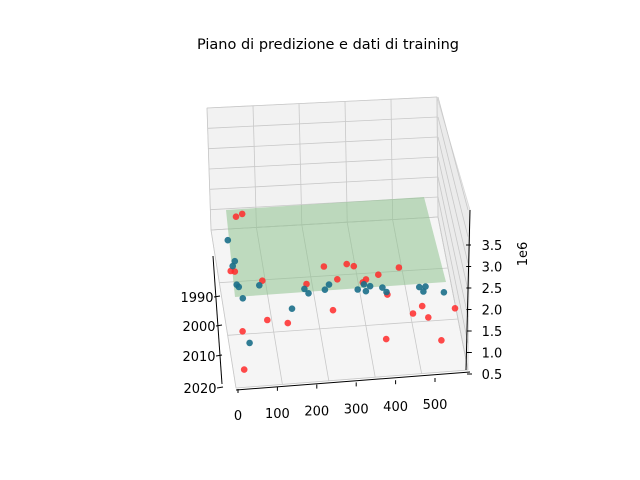 This screenshot has height=480, width=640. What do you see at coordinates (341, 401) in the screenshot?
I see `x-ticks: 0 100 200 300 400 500` at bounding box center [341, 401].